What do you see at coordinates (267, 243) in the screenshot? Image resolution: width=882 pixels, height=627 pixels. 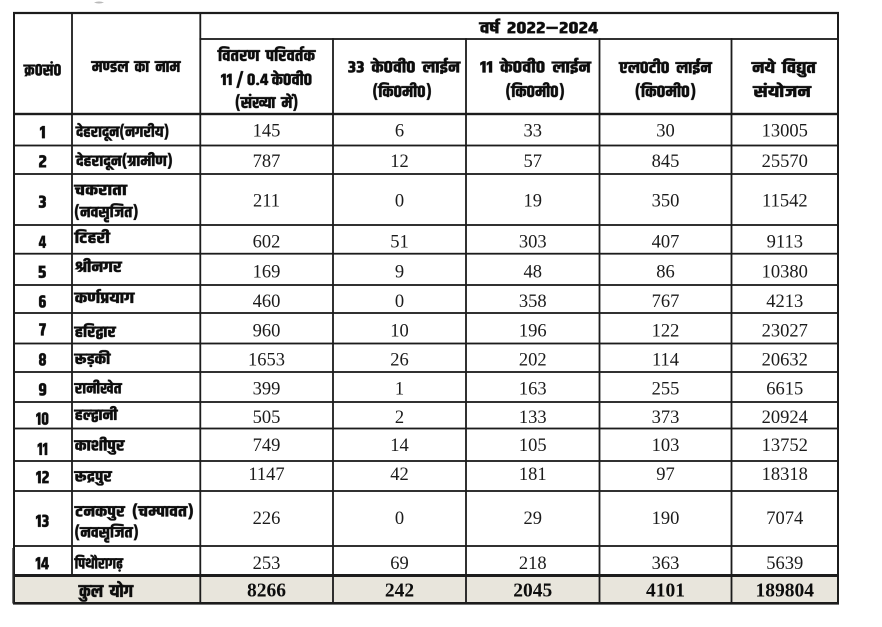 I see `svg-text: 602` at bounding box center [267, 243].